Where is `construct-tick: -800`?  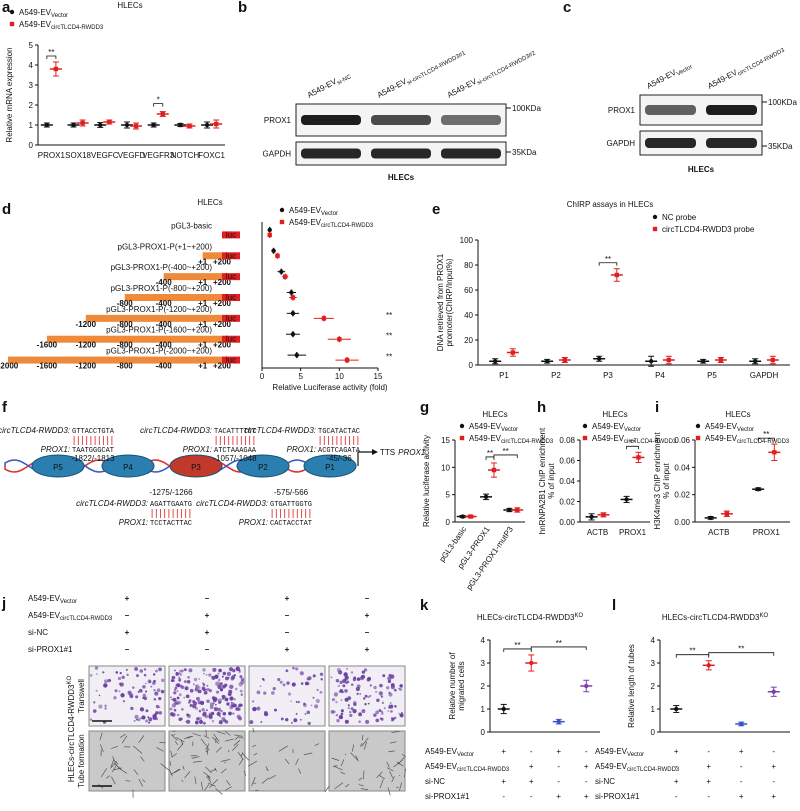 construct-tick: -800 is located at coordinates (125, 324).